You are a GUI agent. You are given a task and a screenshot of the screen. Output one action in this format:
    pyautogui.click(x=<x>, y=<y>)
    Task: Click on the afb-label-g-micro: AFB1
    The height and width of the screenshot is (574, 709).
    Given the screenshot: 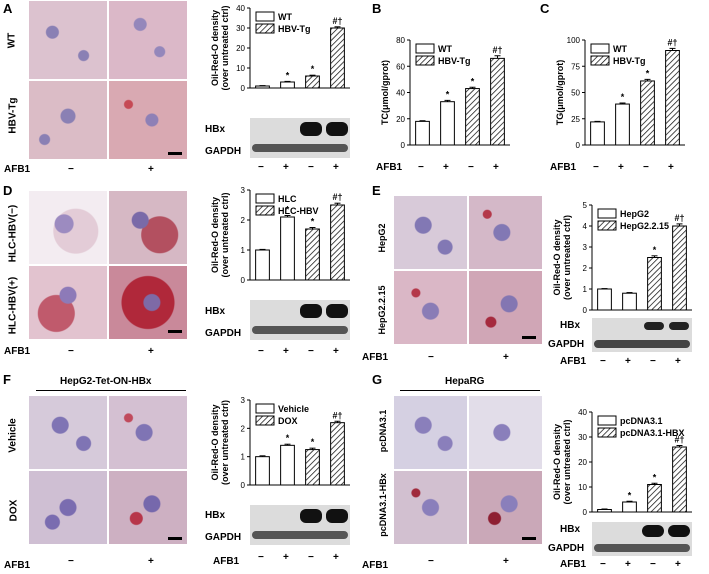 What is the action you would take?
    pyautogui.click(x=375, y=565)
    